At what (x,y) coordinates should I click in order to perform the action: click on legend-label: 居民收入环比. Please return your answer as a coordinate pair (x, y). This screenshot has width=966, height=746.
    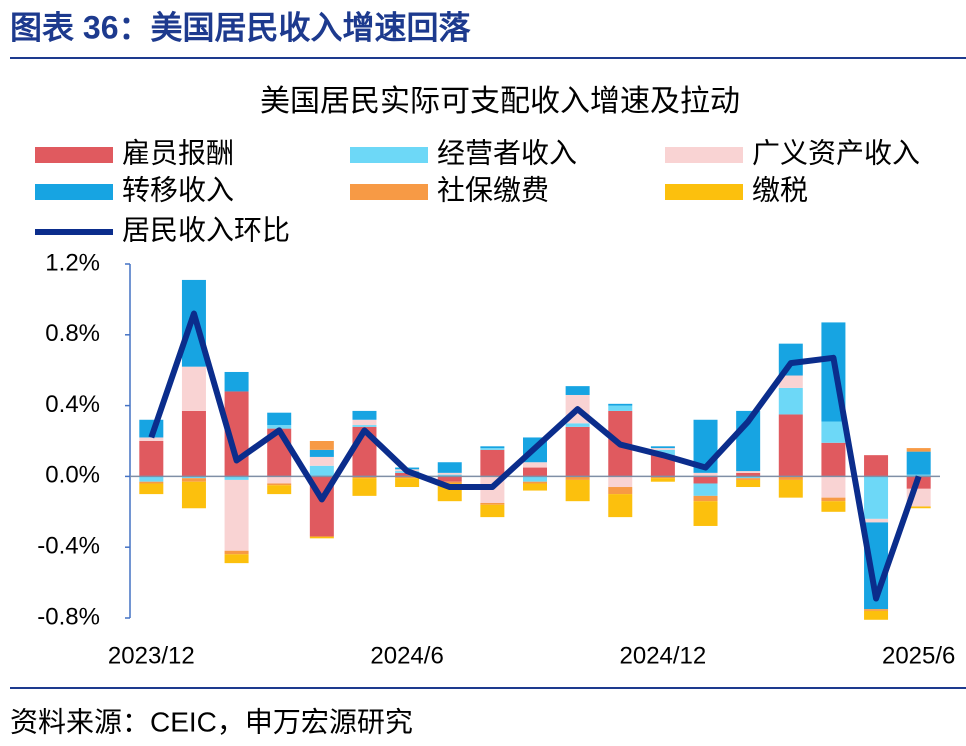
    Looking at the image, I should click on (206, 229).